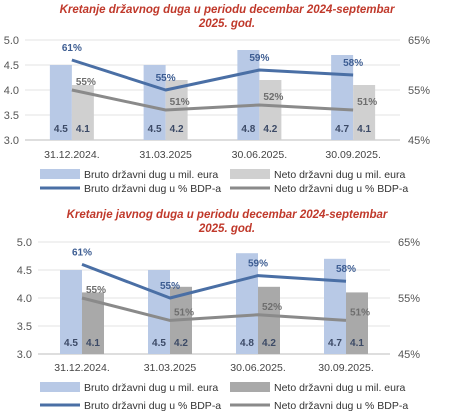  What do you see at coordinates (81, 368) in the screenshot?
I see `chart-2-category-label: 31.12.2024.` at bounding box center [81, 368].